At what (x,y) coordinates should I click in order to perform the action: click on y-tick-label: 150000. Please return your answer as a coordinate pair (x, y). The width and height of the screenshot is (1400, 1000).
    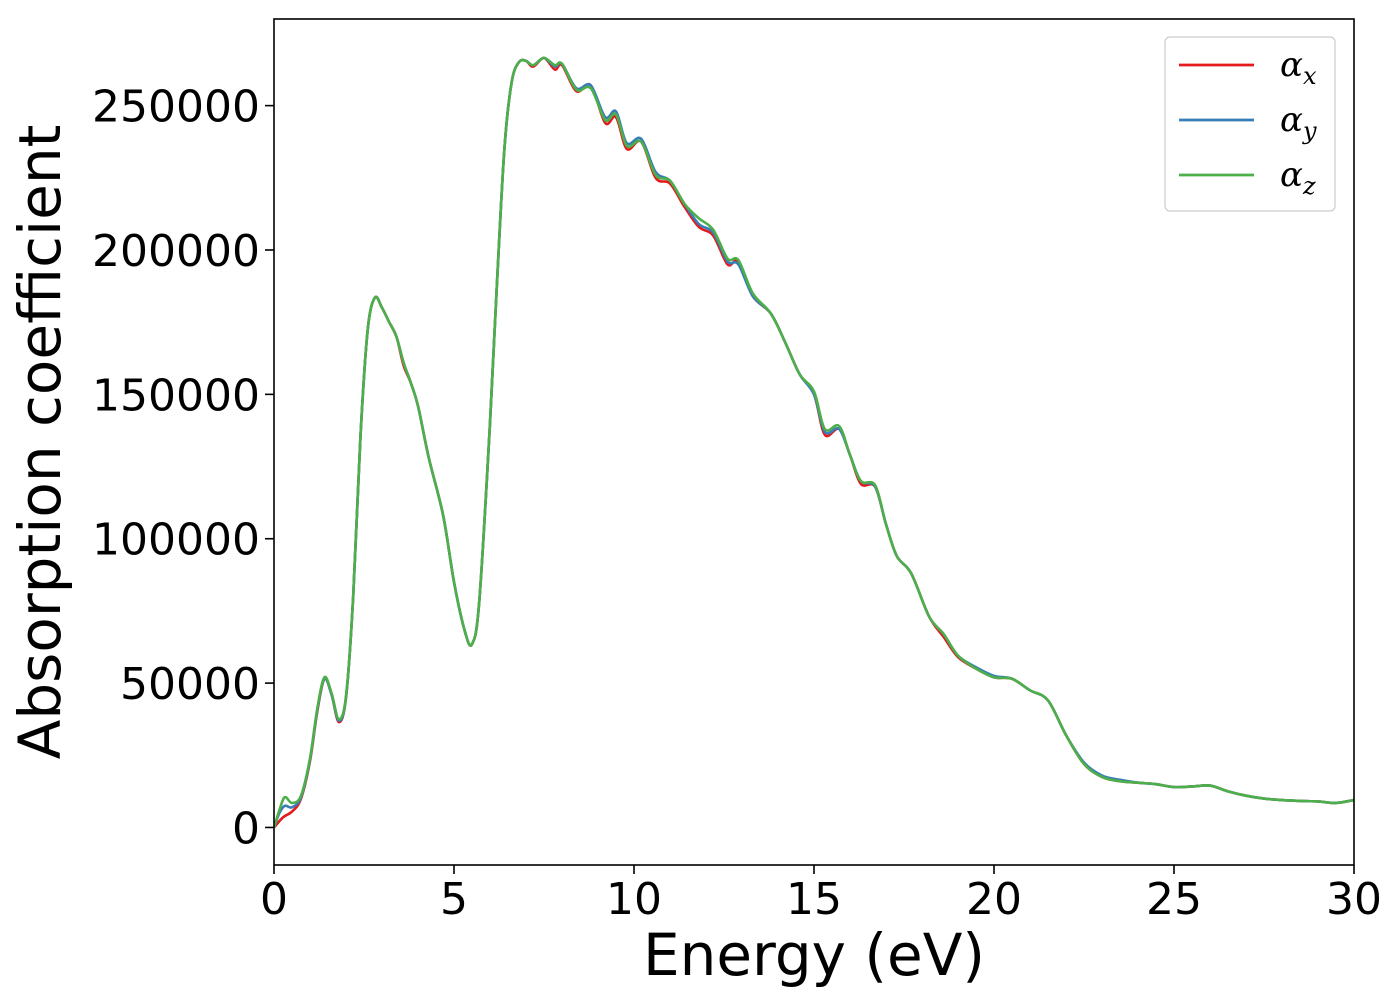
    Looking at the image, I should click on (176, 395).